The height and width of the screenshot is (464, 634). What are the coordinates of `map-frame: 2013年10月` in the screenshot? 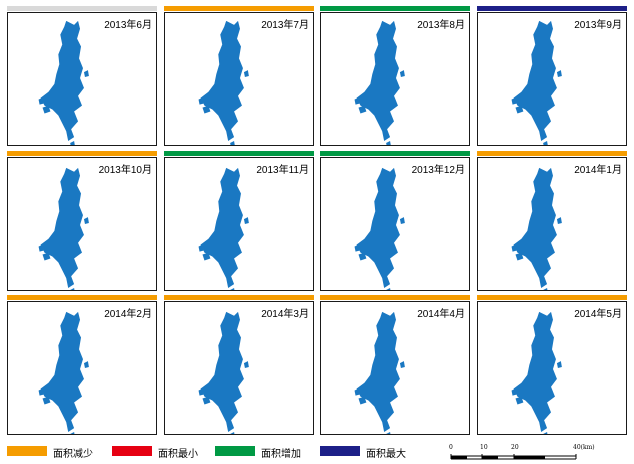 It's located at (82, 224).